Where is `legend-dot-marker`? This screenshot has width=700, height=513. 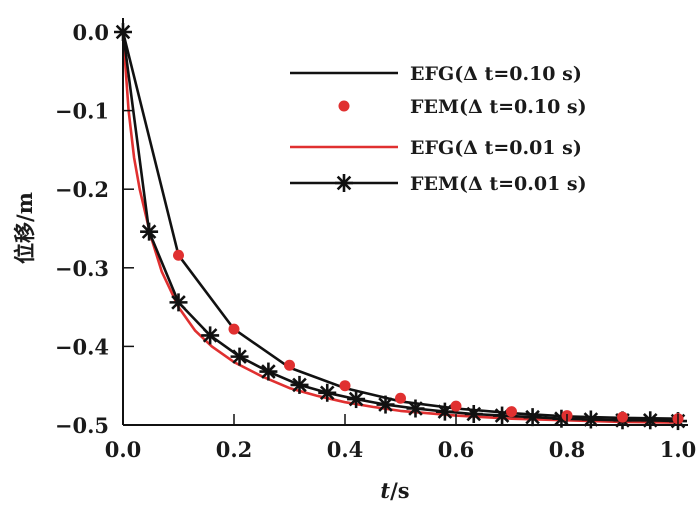
legend-dot-marker is located at coordinates (344, 106).